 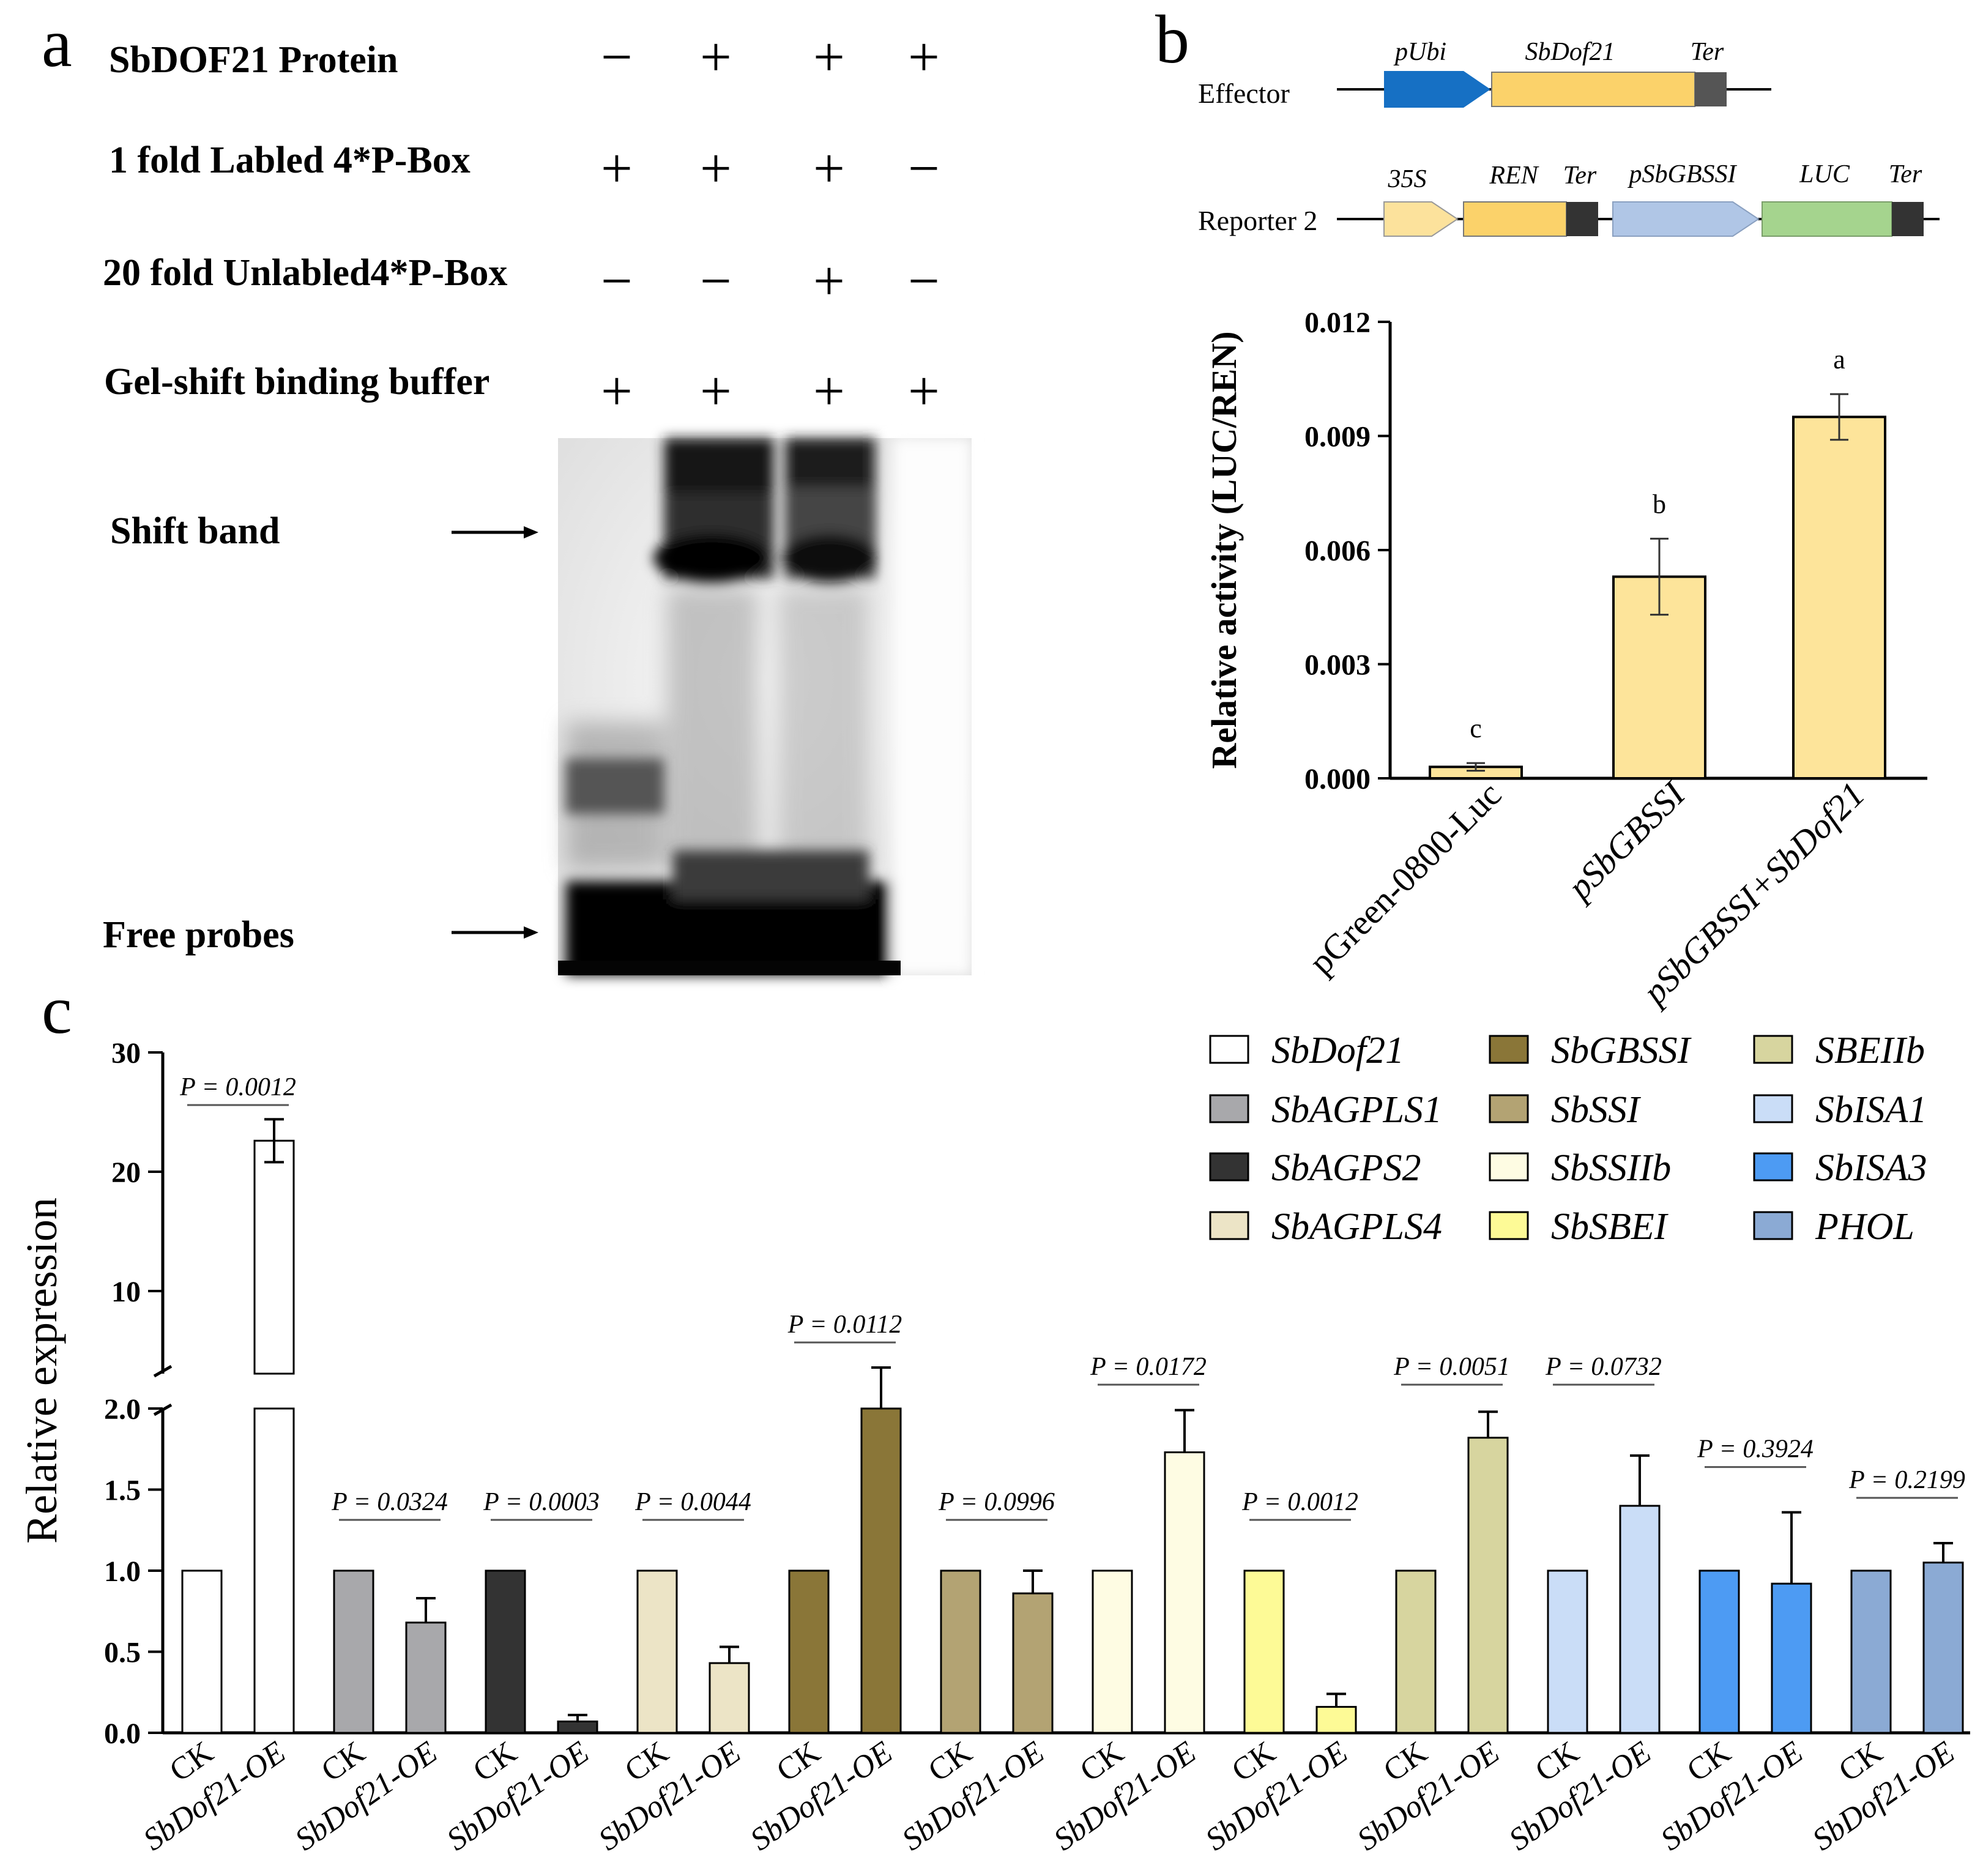 I want to click on psbgbssi-promoter-arrow, so click(x=1686, y=219).